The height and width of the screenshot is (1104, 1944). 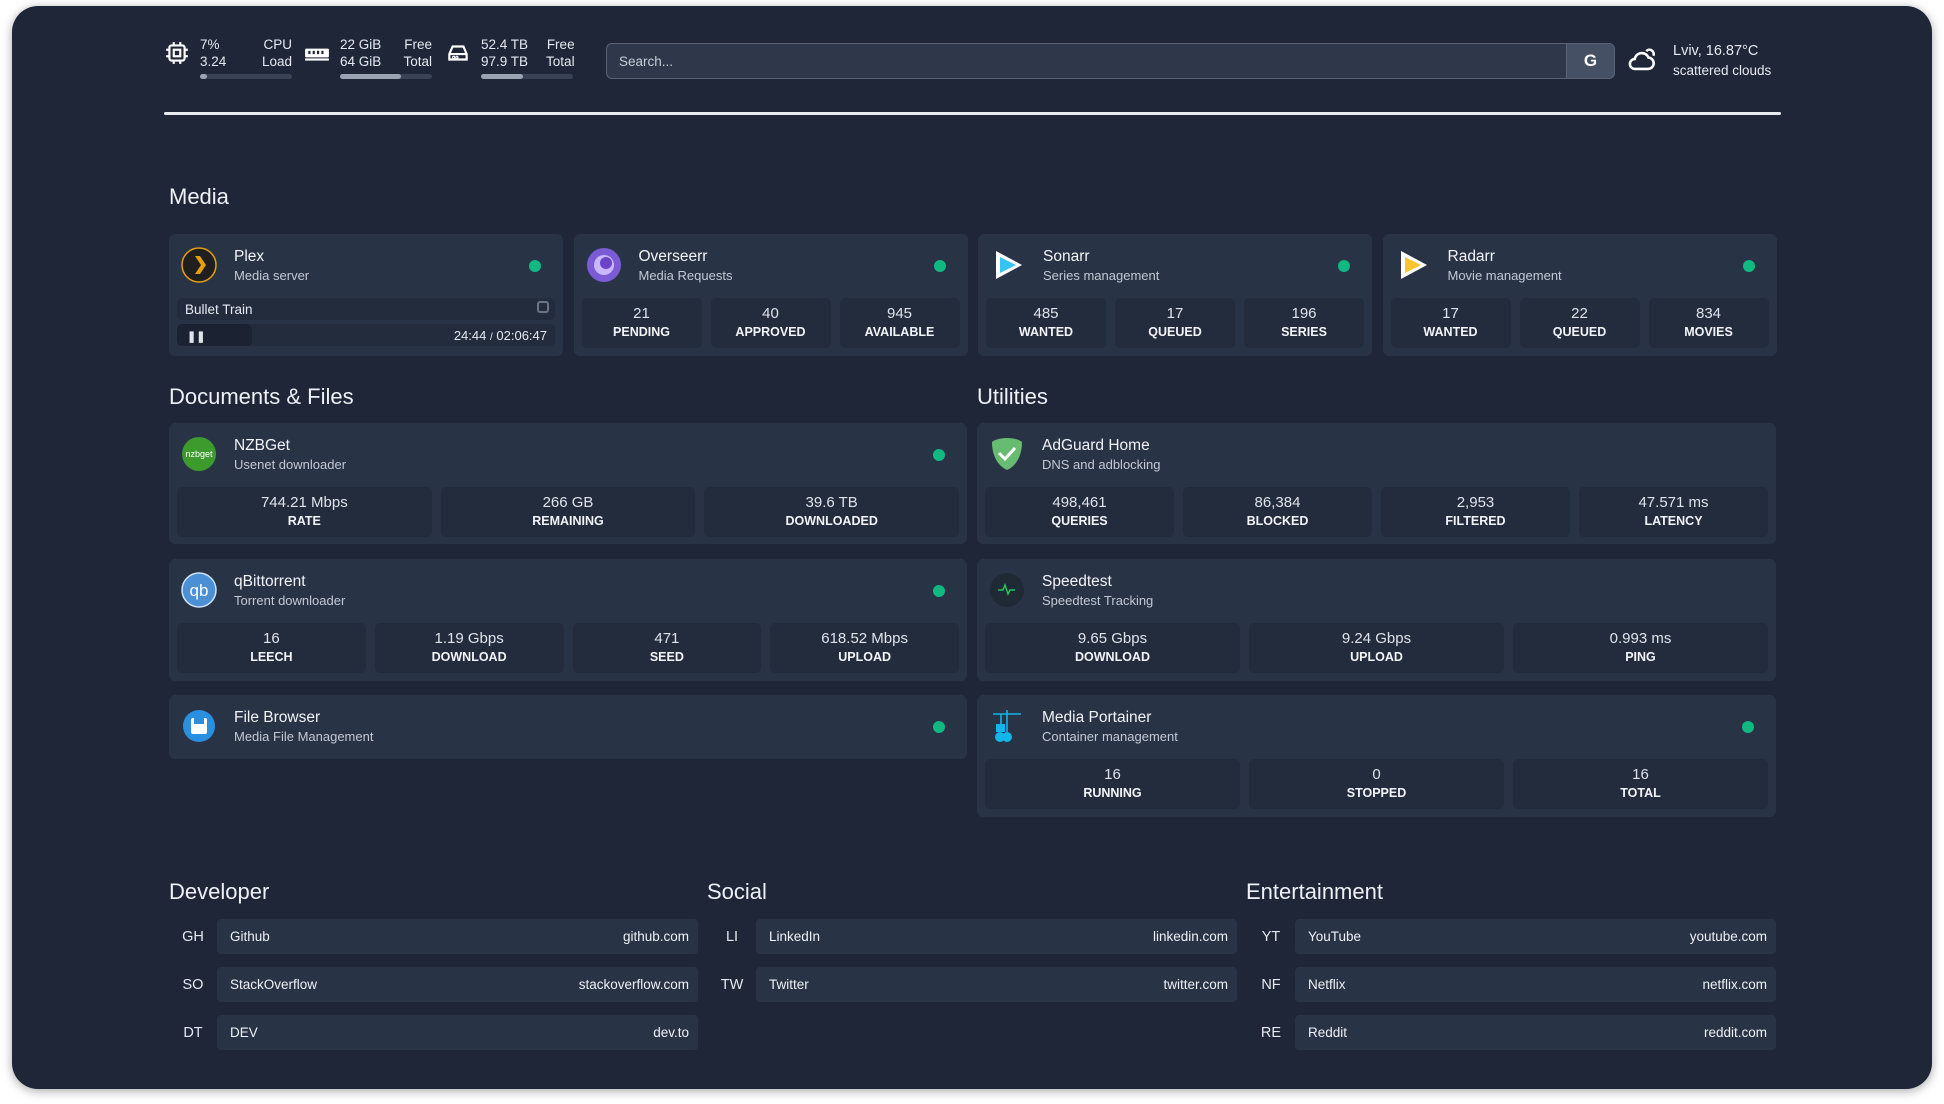 I want to click on stat-label: TOTAL, so click(x=1640, y=793).